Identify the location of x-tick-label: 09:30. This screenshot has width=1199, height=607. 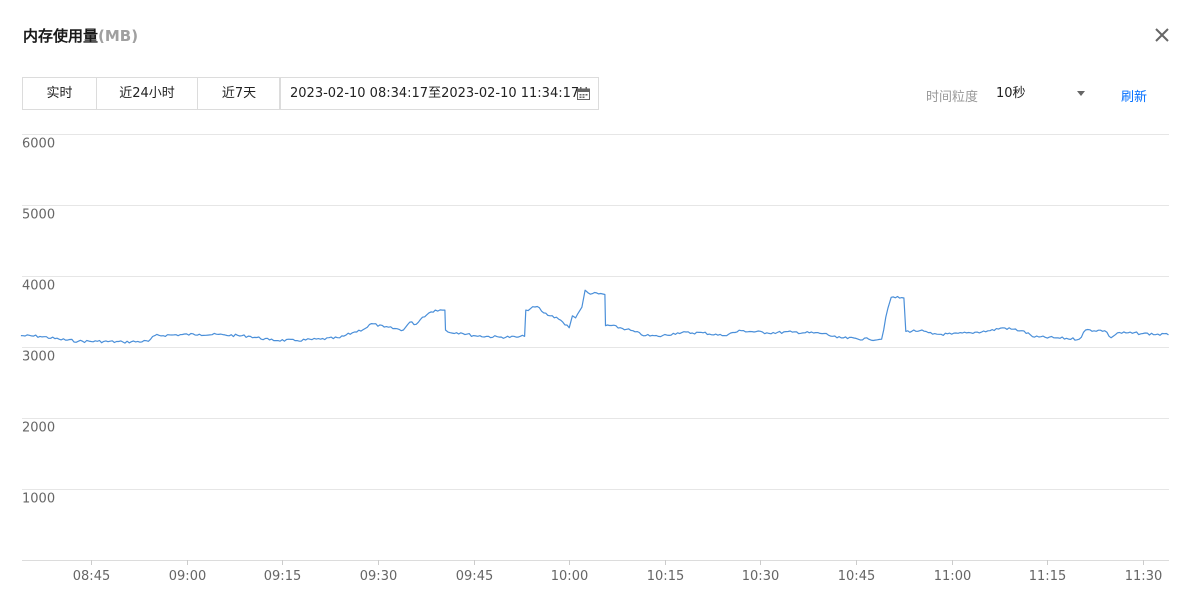
(378, 576).